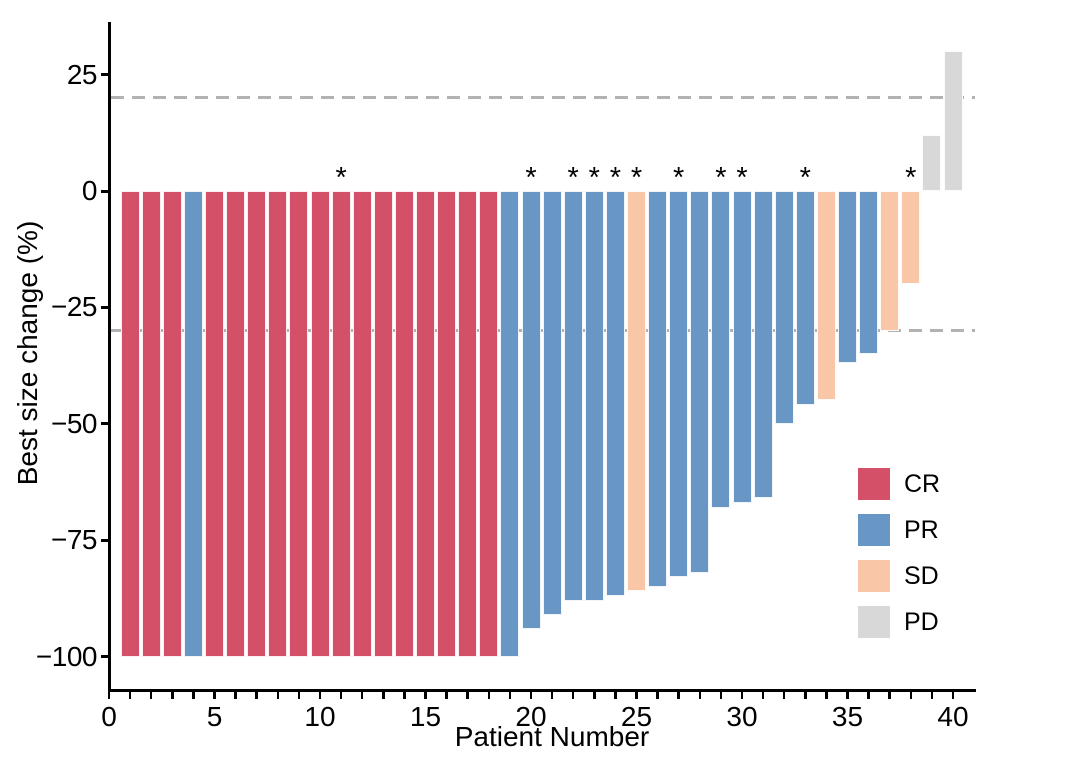 Image resolution: width=1080 pixels, height=763 pixels. What do you see at coordinates (82, 74) in the screenshot?
I see `y-tick-label: 25` at bounding box center [82, 74].